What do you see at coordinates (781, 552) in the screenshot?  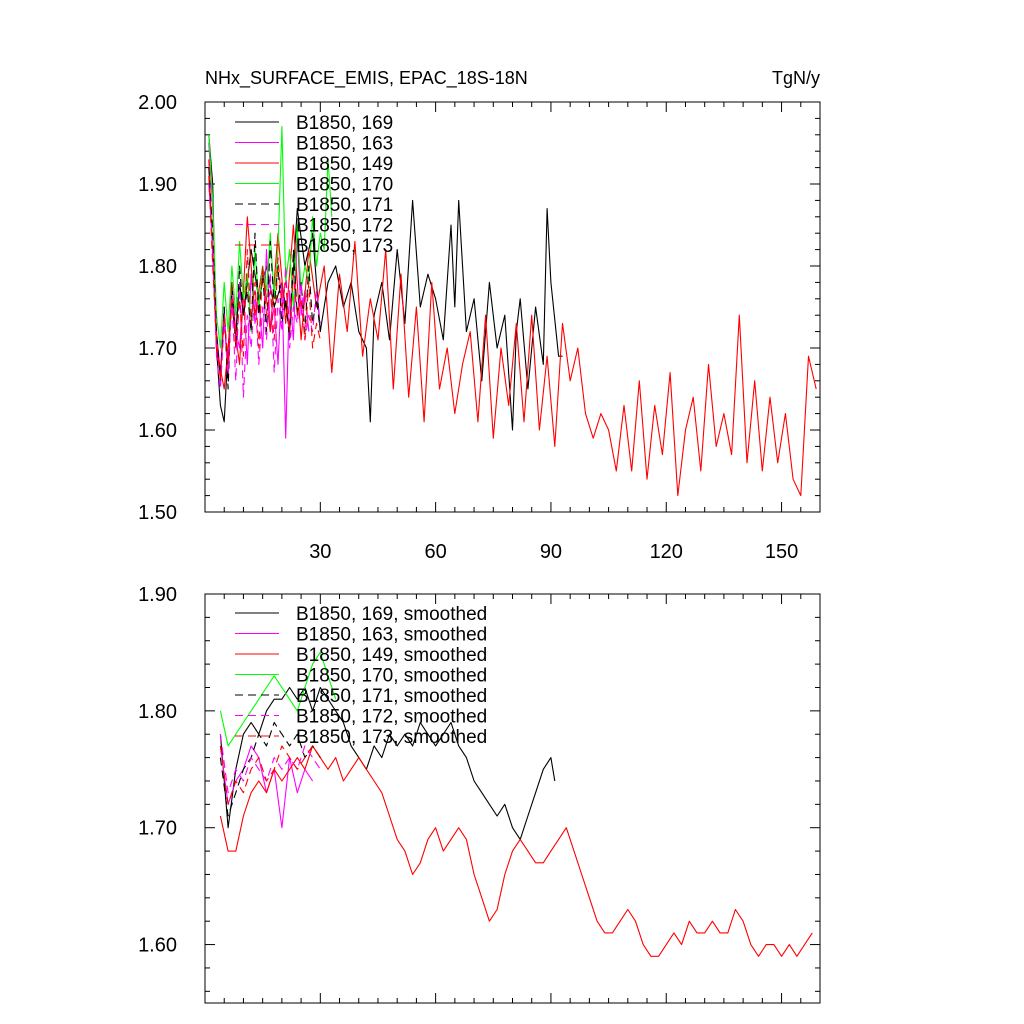 I see `x-tick-label: 150` at bounding box center [781, 552].